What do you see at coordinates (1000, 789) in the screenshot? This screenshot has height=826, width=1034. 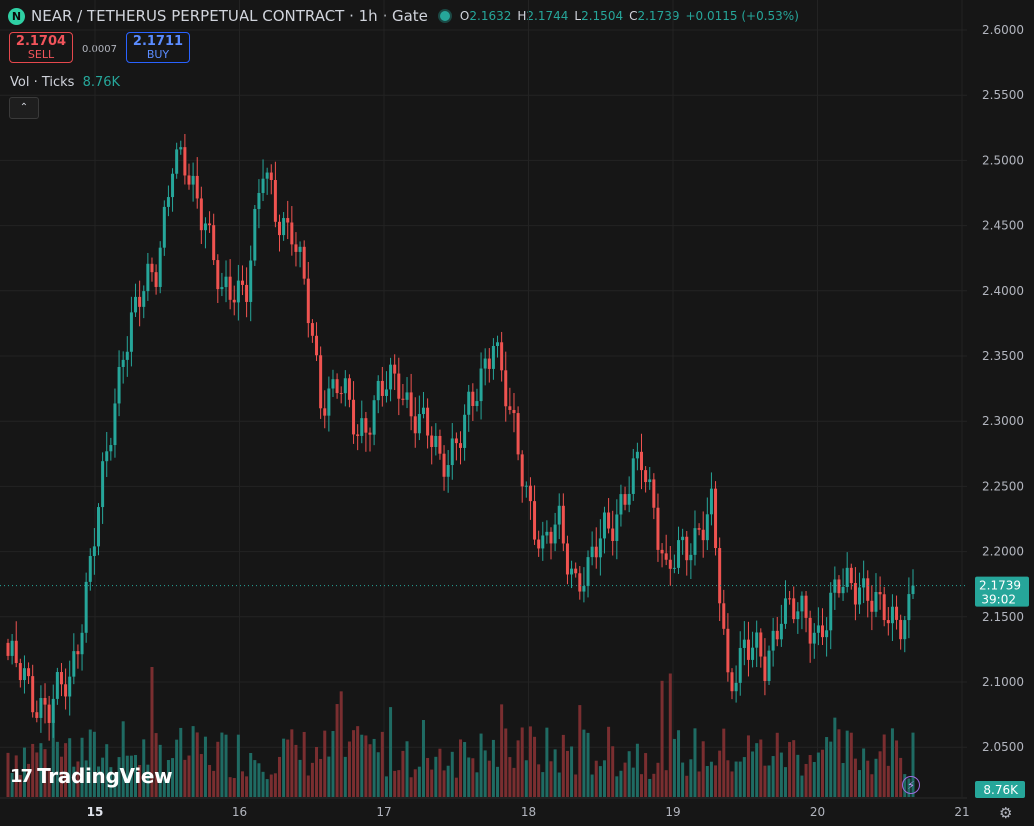 I see `last-volume-tag` at bounding box center [1000, 789].